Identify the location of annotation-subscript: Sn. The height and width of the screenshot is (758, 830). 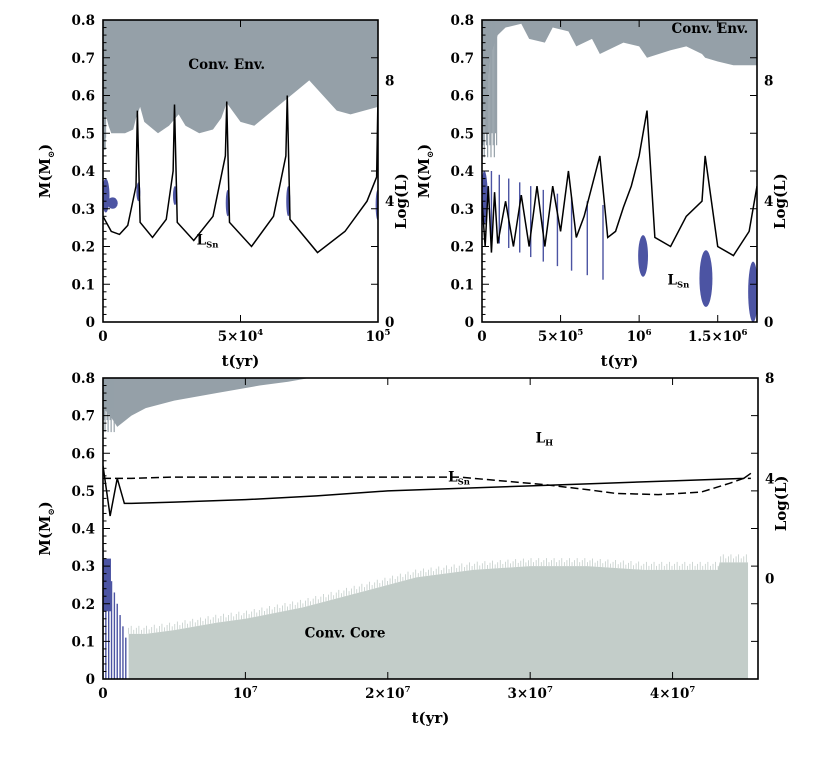
(683, 285).